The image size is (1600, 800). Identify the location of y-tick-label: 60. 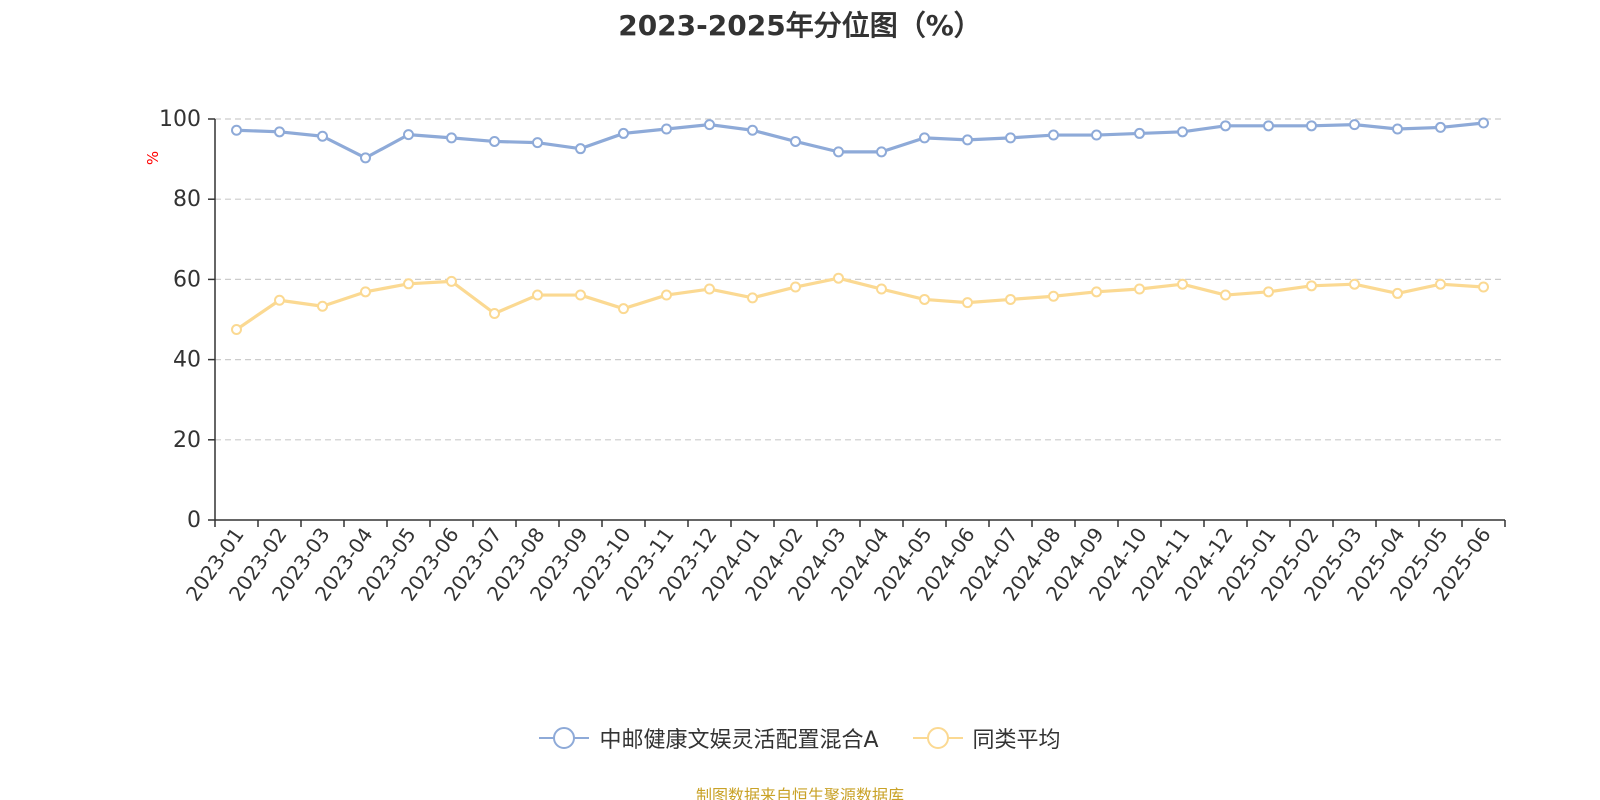
(187, 279).